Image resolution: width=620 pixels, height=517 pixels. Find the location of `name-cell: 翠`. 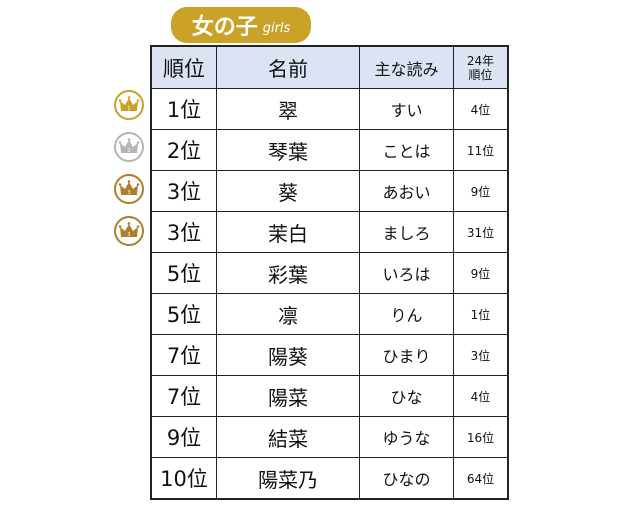

name-cell: 翠 is located at coordinates (288, 109).